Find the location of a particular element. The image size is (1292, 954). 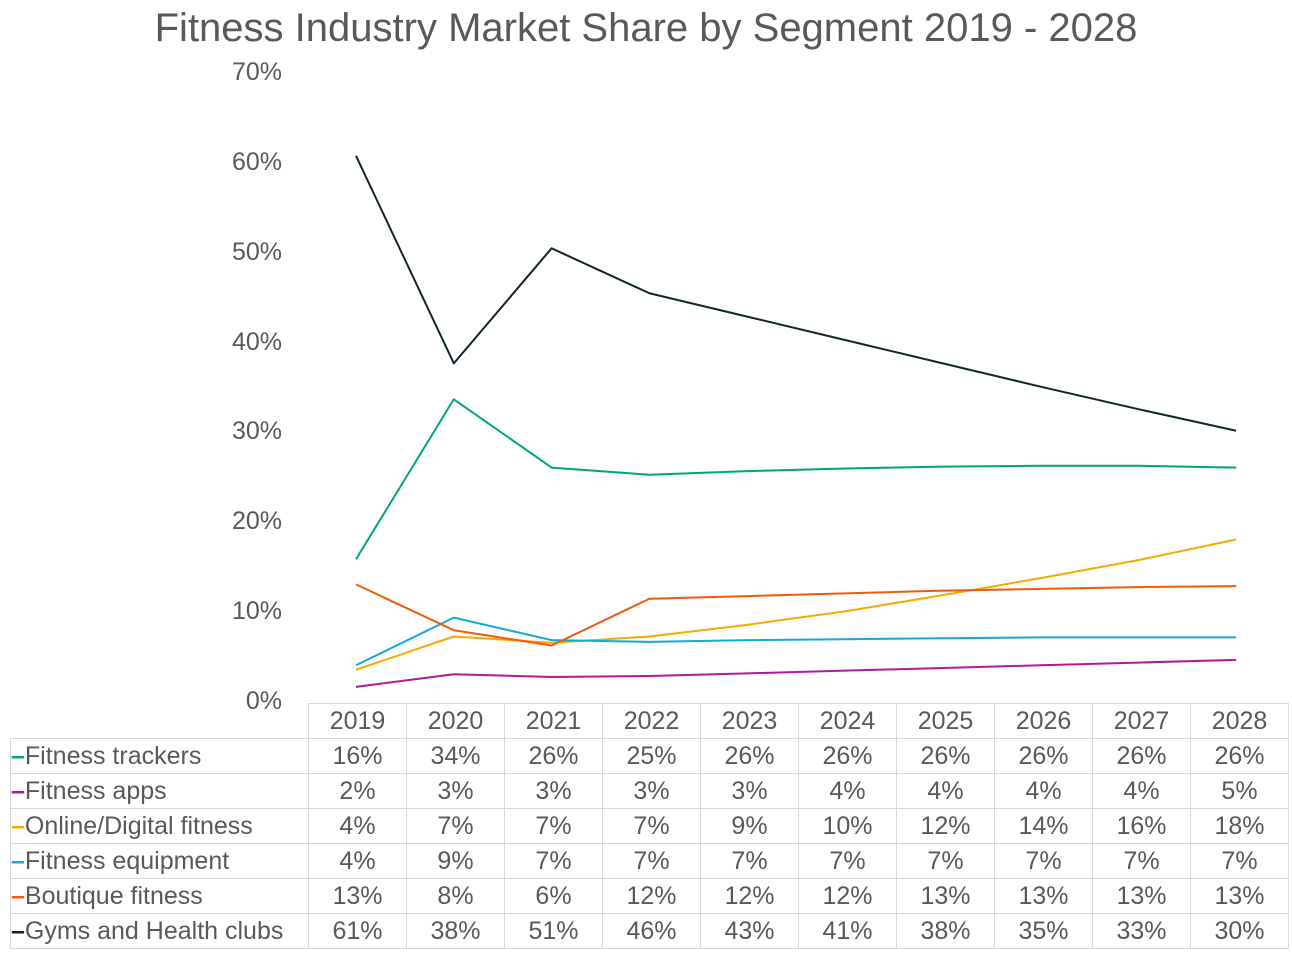

legend-label: Online/Digital fitness is located at coordinates (138, 825).